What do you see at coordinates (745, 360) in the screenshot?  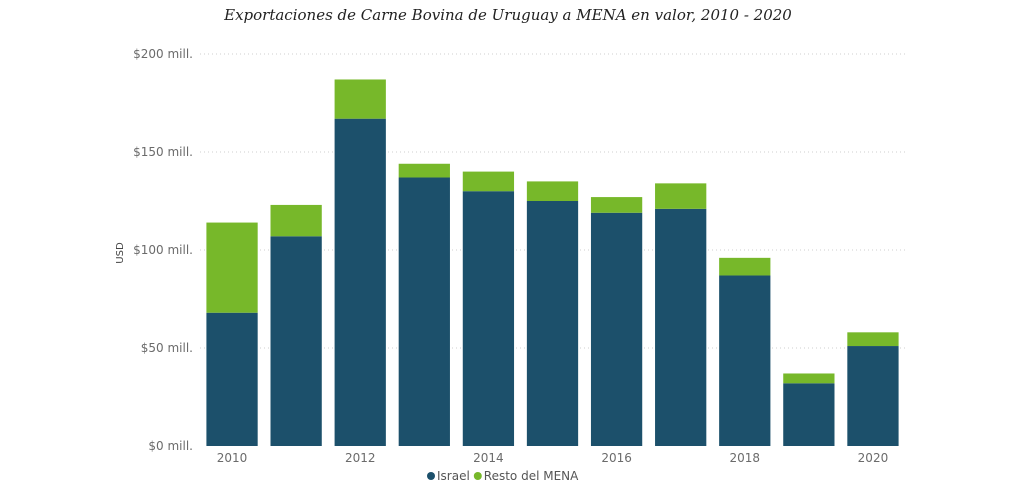 I see `bar-israel-2018` at bounding box center [745, 360].